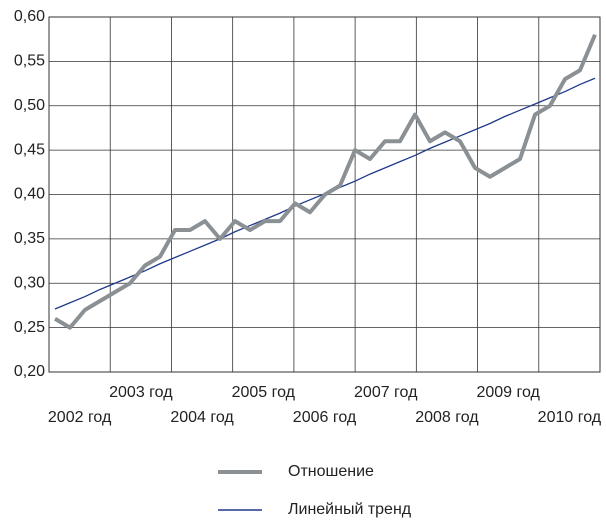  What do you see at coordinates (29, 16) in the screenshot?
I see `y-tick-label: 0,60` at bounding box center [29, 16].